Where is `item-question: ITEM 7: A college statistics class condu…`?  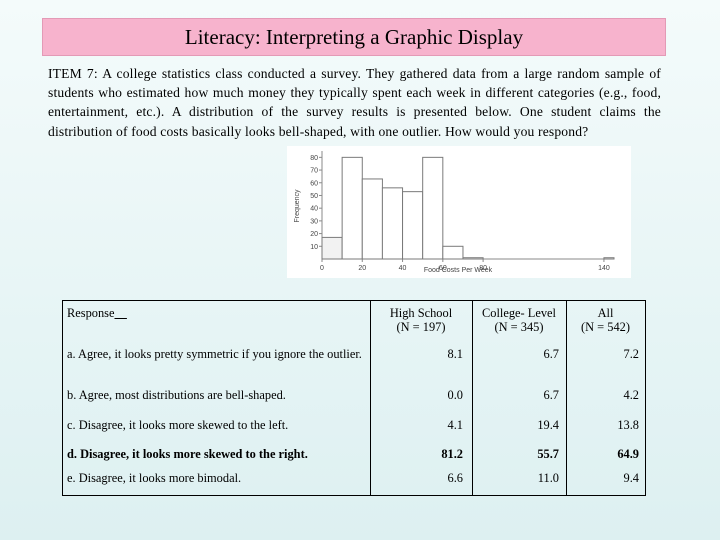
item-question: ITEM 7: A college statistics class condu… is located at coordinates (354, 102).